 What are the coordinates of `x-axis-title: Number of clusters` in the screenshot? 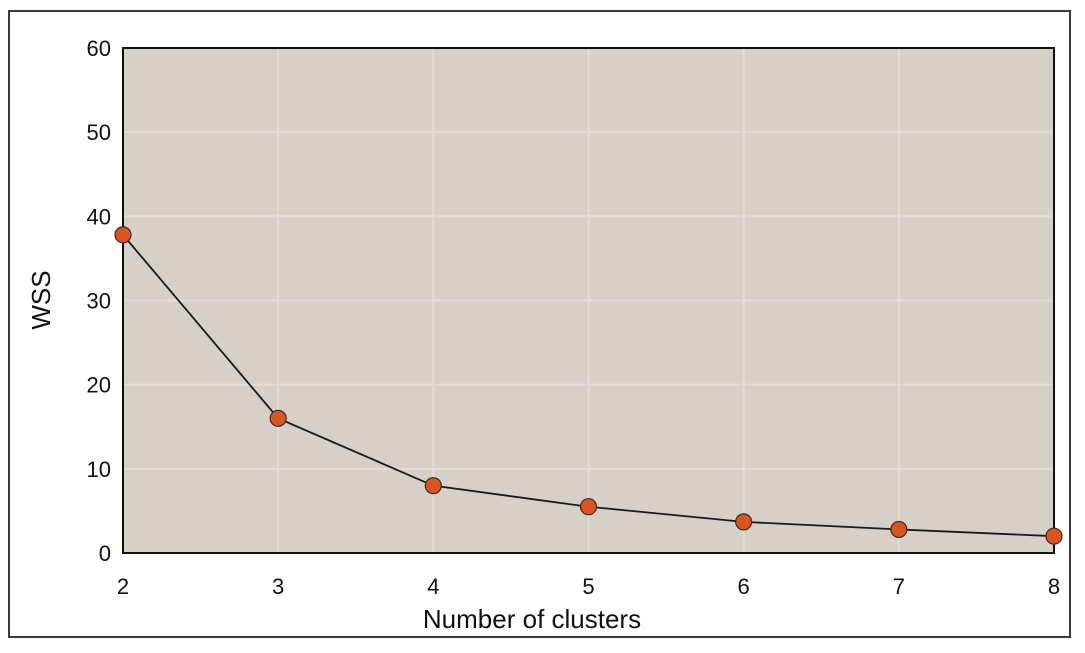 It's located at (532, 619).